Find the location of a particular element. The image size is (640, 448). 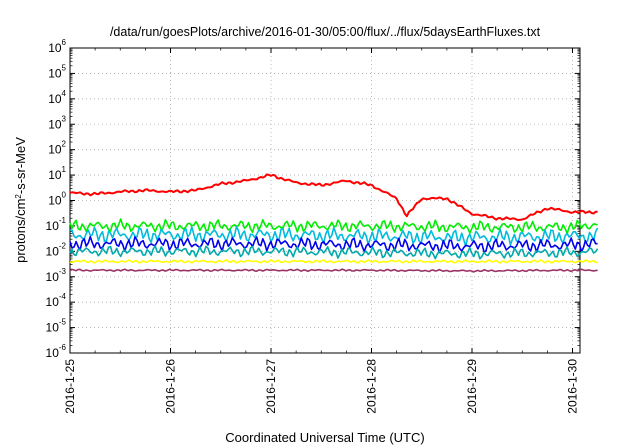

y-tick-label: 10⁰ is located at coordinates (57, 199).